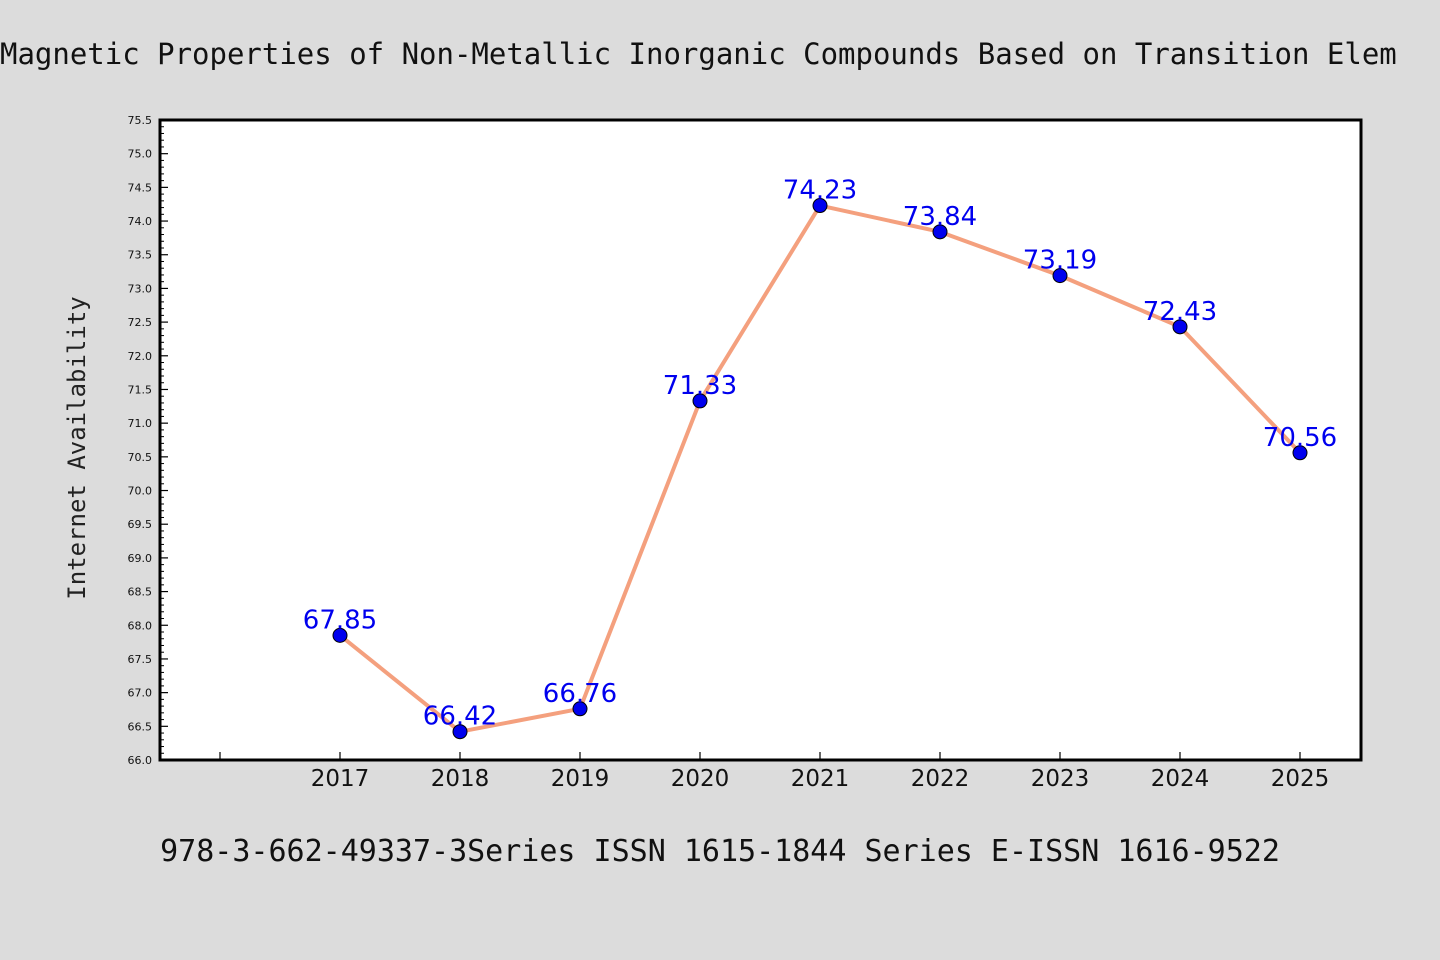 This screenshot has width=1440, height=960. Describe the element at coordinates (940, 217) in the screenshot. I see `data-label: 73.84` at that location.